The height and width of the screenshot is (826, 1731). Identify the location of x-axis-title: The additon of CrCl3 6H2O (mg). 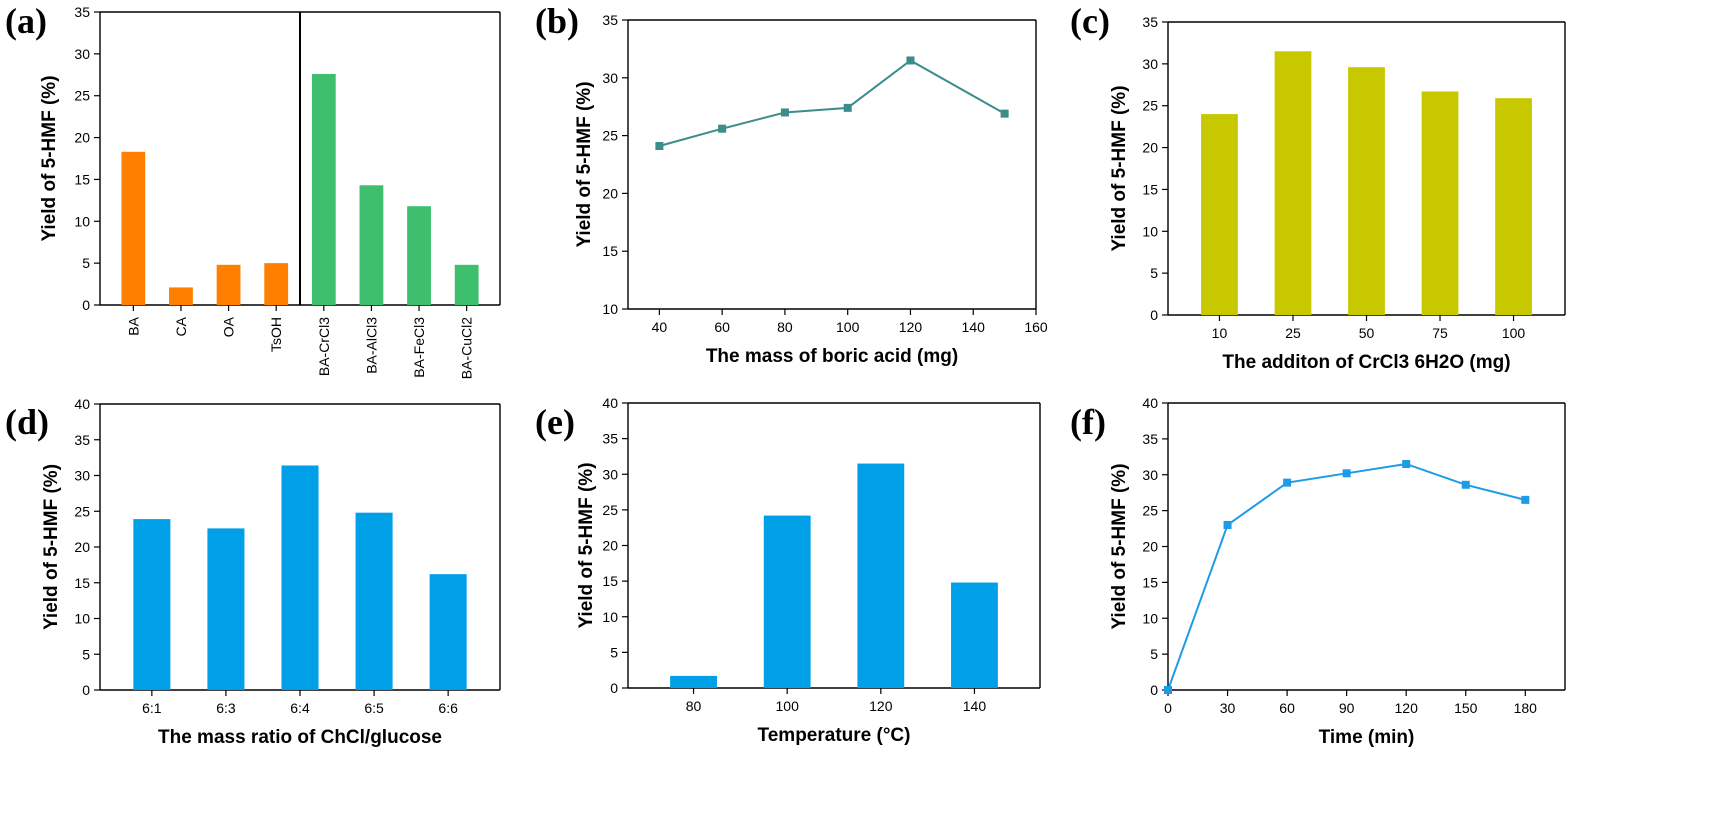
(1366, 362).